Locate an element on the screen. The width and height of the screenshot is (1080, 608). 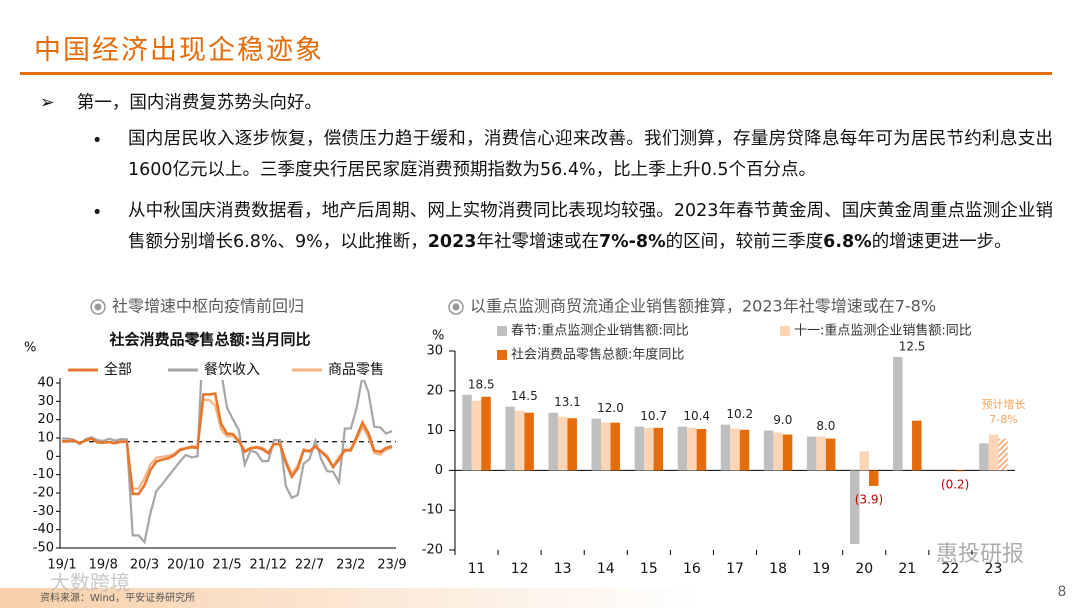
x-tick-label: 15 is located at coordinates (649, 569).